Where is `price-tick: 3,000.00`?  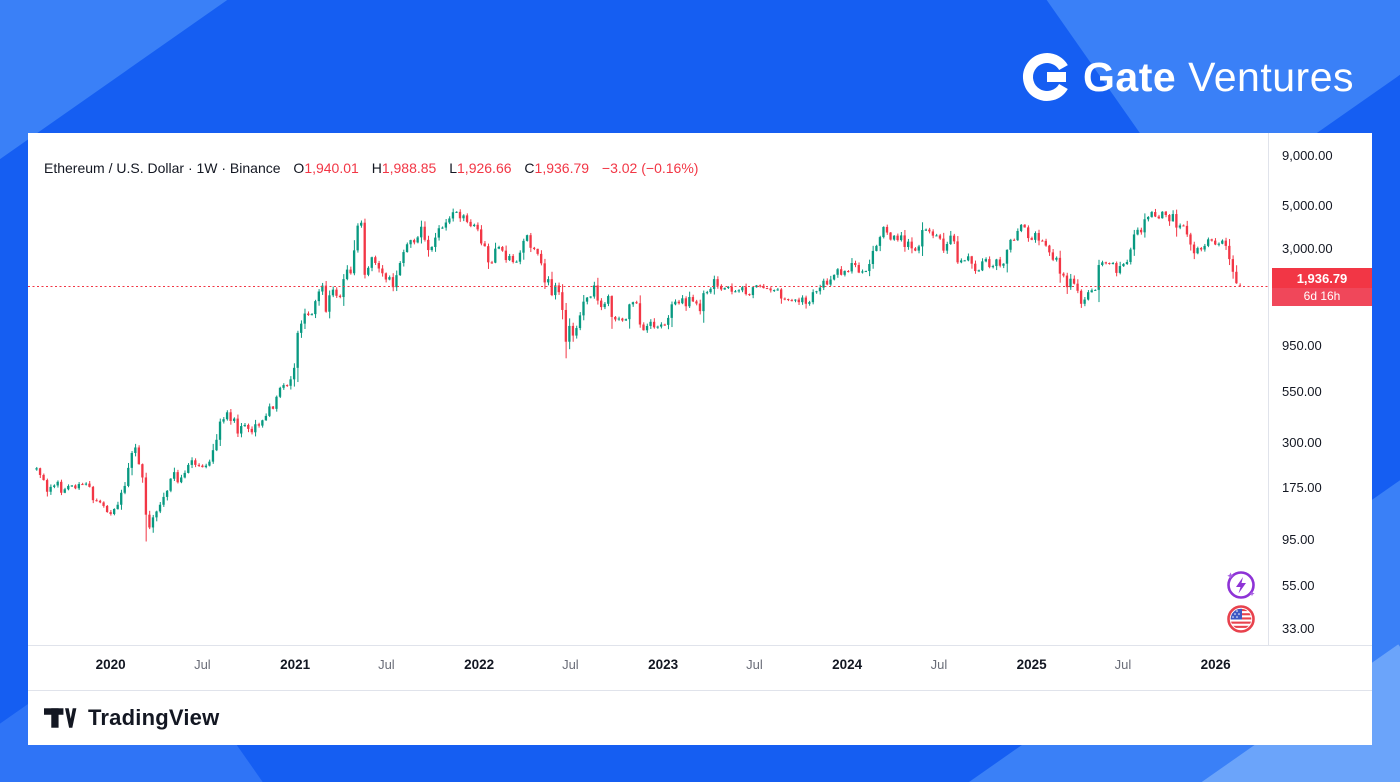 price-tick: 3,000.00 is located at coordinates (1307, 248).